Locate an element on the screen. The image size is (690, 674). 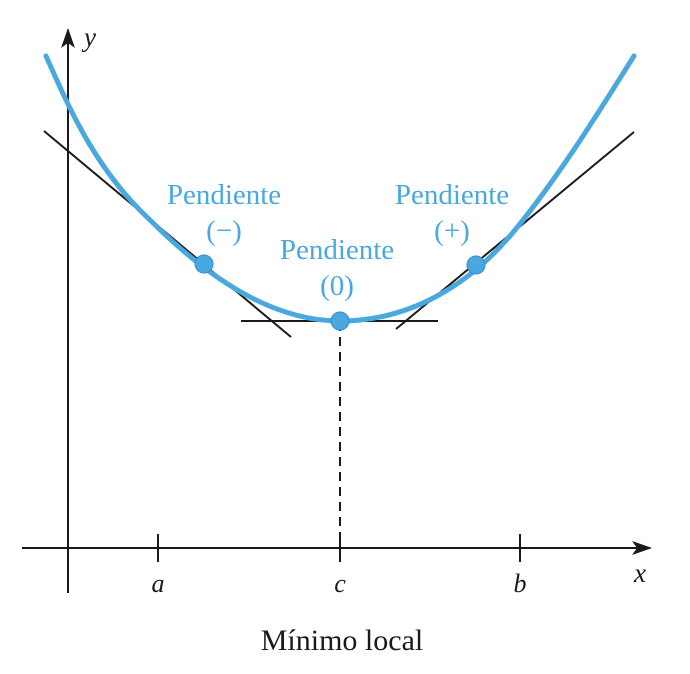
tangent-point-minimum is located at coordinates (340, 321).